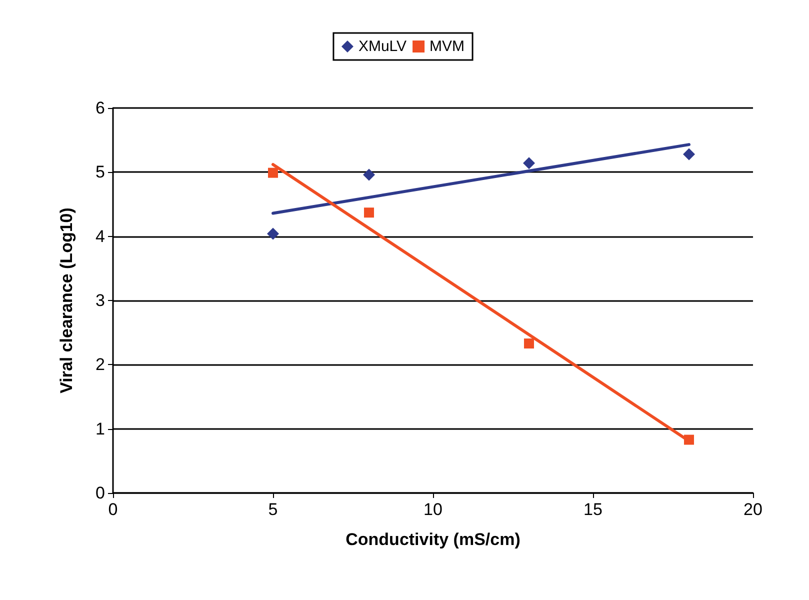 This screenshot has width=809, height=600. I want to click on y-tick-label: 0, so click(100, 493).